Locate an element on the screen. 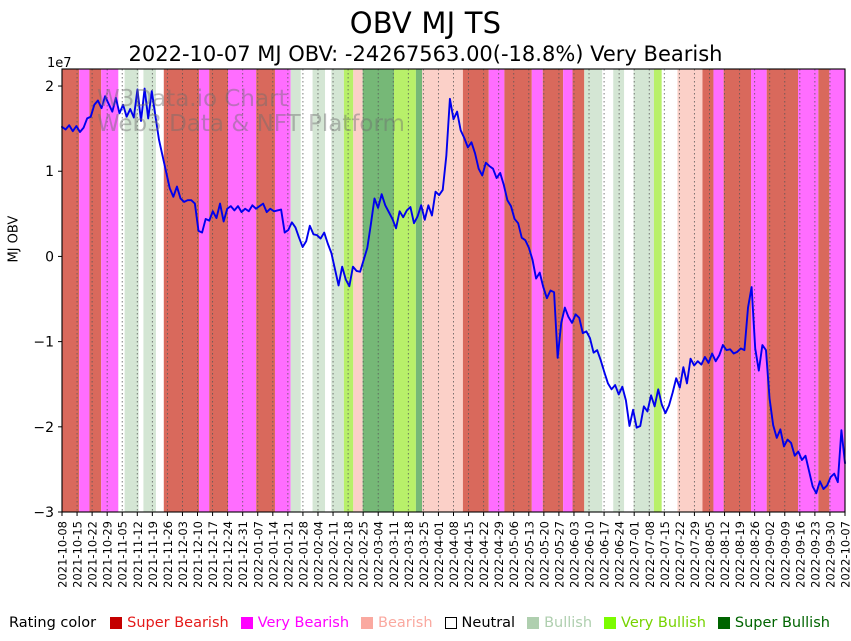 This screenshot has height=641, width=851. legend-entry: Neutral is located at coordinates (480, 623).